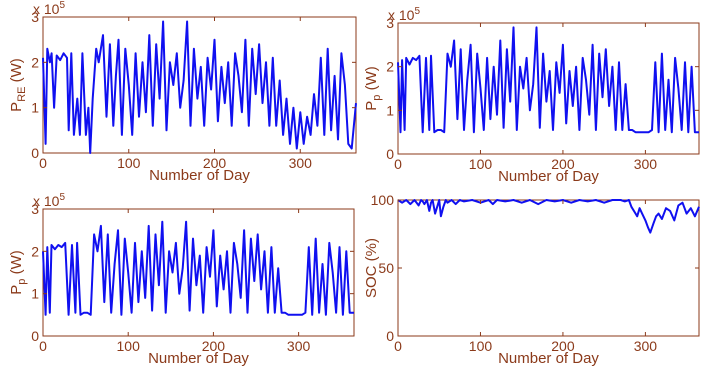 This screenshot has height=368, width=707. Describe the element at coordinates (18, 85) in the screenshot. I see `y-axis-label: PRE (W)` at that location.